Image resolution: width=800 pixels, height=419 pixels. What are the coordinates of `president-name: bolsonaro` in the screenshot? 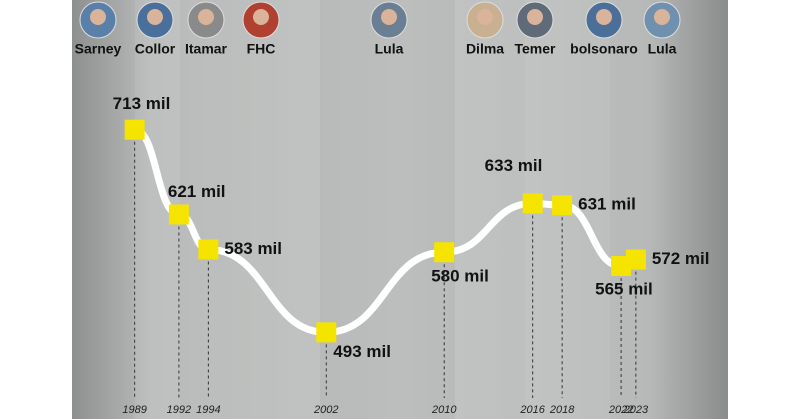 It's located at (604, 49).